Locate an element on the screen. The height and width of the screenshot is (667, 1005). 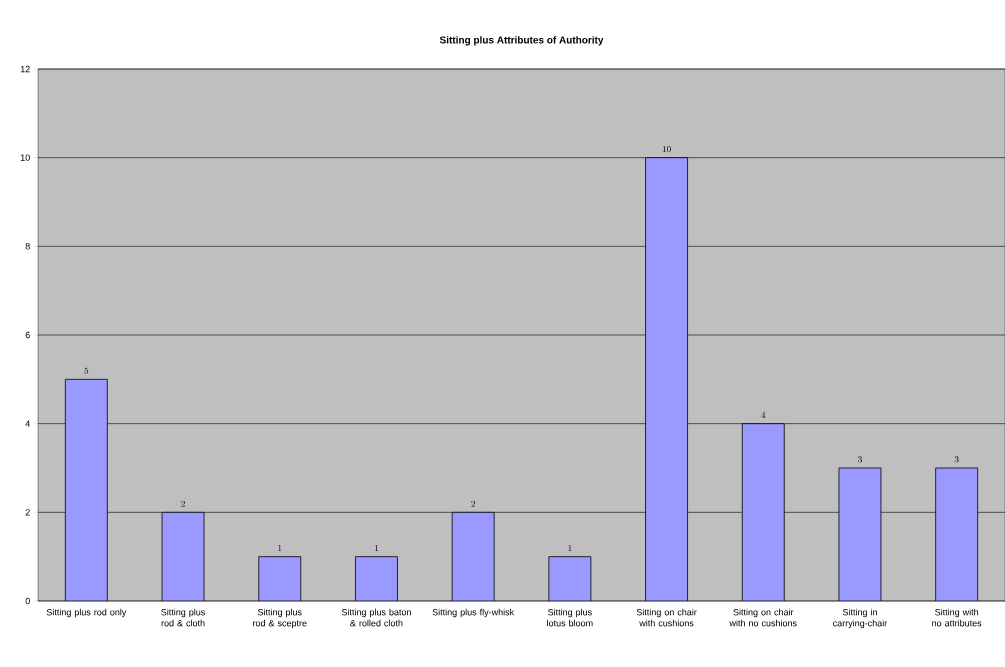
y-tick-label: 12 is located at coordinates (25, 69).